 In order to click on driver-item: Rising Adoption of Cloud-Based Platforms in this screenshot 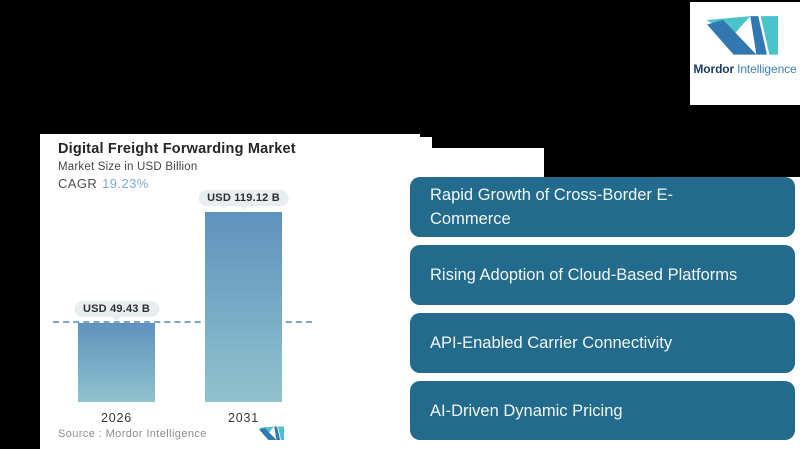, I will do `click(602, 275)`.